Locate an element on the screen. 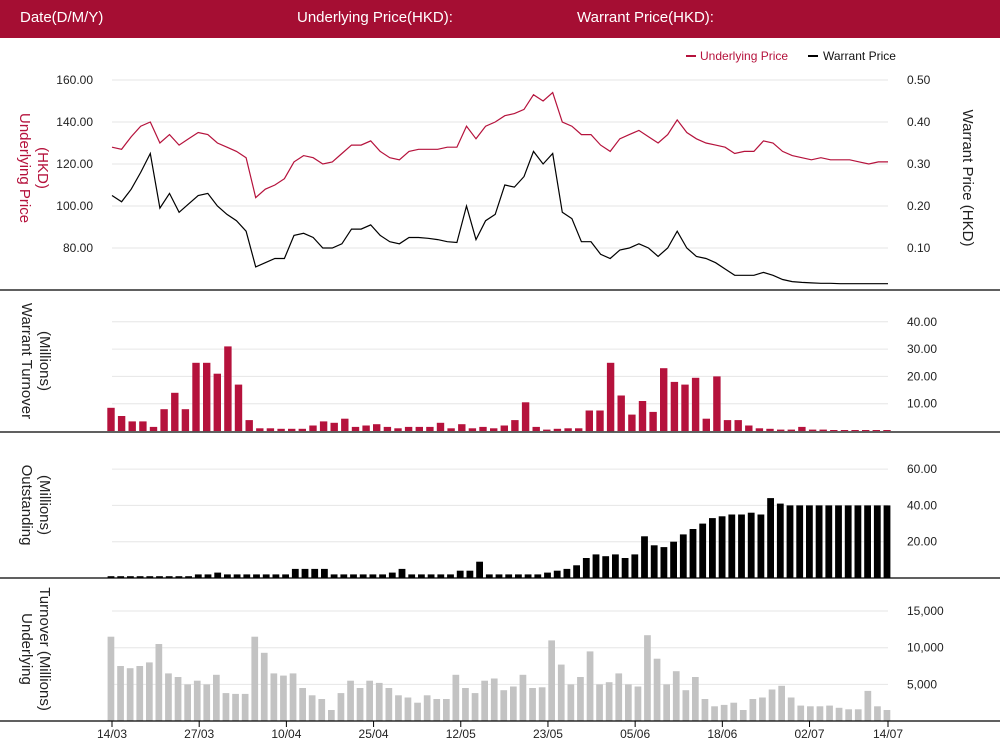 The width and height of the screenshot is (1000, 751). outstanding-tick-label: 40.00 is located at coordinates (922, 505).